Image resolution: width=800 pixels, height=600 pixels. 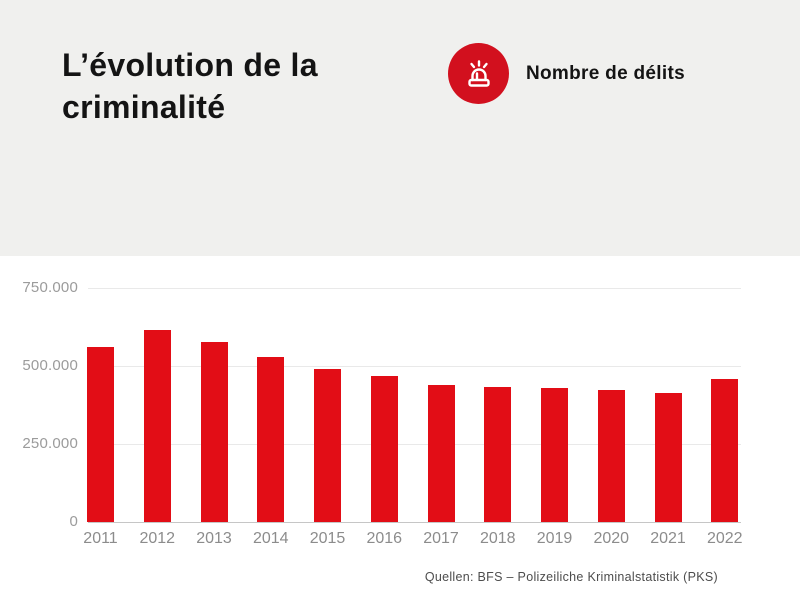 What do you see at coordinates (441, 453) in the screenshot?
I see `bar-2017` at bounding box center [441, 453].